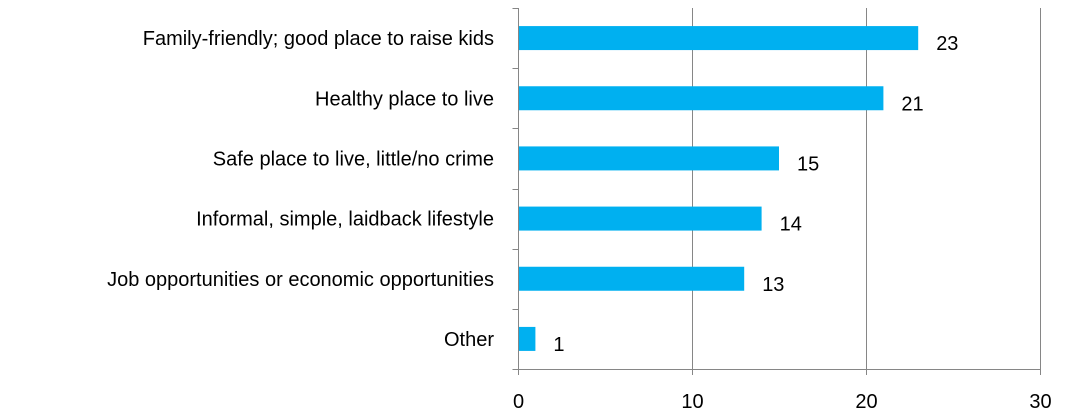 The height and width of the screenshot is (419, 1069). Describe the element at coordinates (345, 220) in the screenshot. I see `category-label-3: Informal, simple, laidback lifestyle` at that location.